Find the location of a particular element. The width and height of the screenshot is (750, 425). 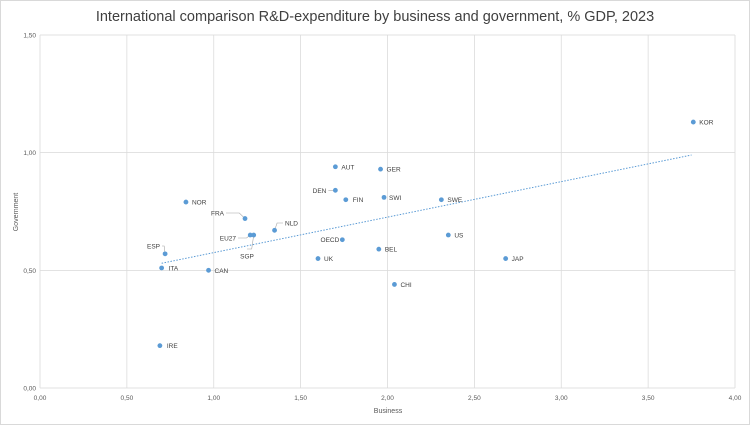

point-swi is located at coordinates (384, 197).